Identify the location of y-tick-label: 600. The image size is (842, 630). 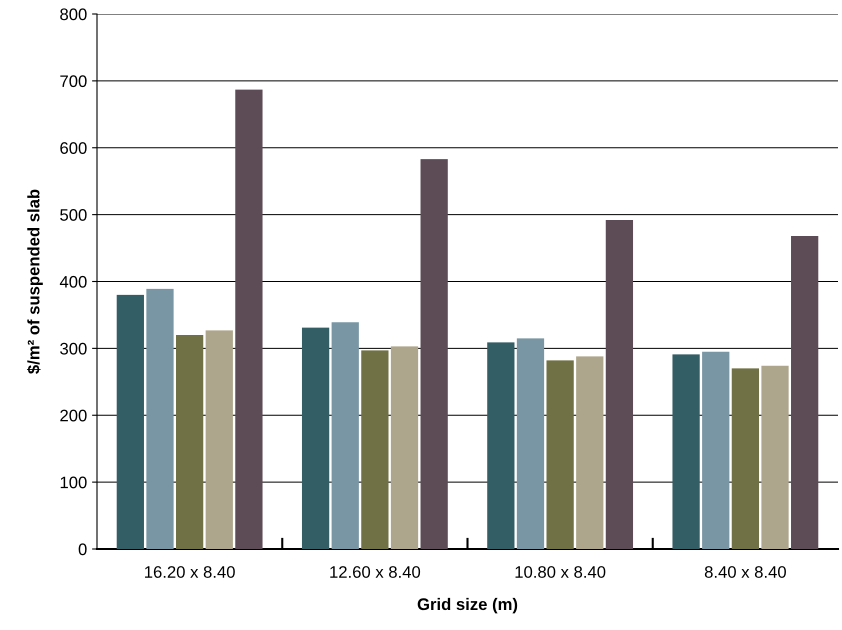
(73, 148).